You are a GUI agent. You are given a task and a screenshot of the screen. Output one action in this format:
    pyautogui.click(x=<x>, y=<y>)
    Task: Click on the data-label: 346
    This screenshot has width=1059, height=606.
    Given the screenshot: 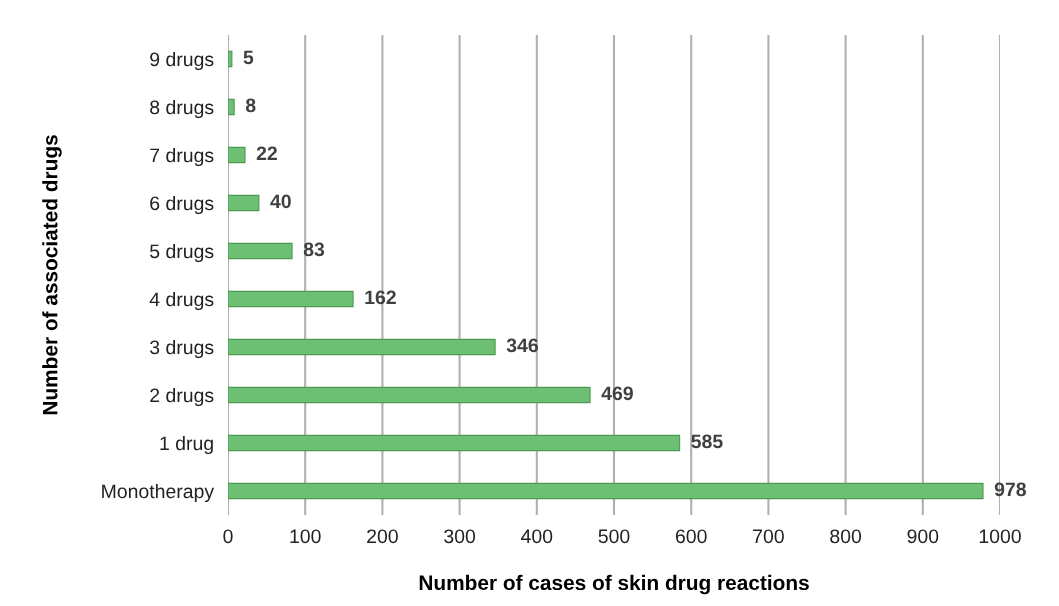 What is the action you would take?
    pyautogui.click(x=522, y=345)
    